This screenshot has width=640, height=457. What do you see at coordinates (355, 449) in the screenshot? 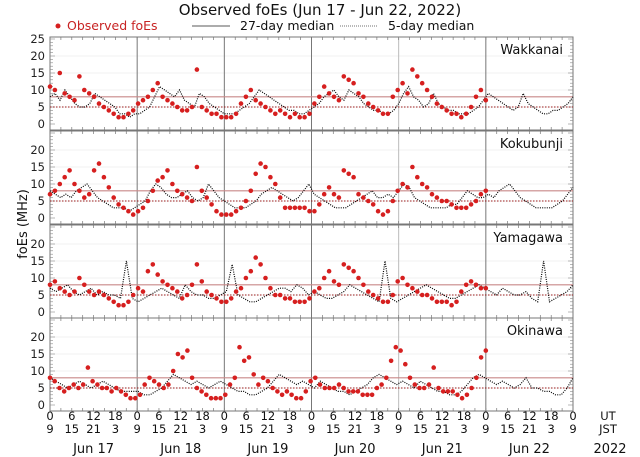
I see `day-label: Jun 20` at bounding box center [355, 449].